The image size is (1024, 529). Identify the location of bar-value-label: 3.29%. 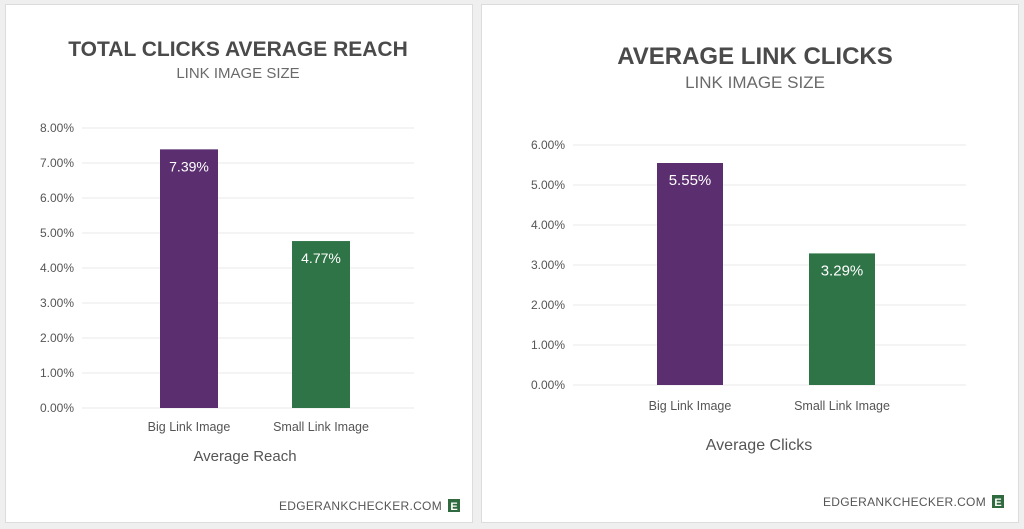
(842, 270).